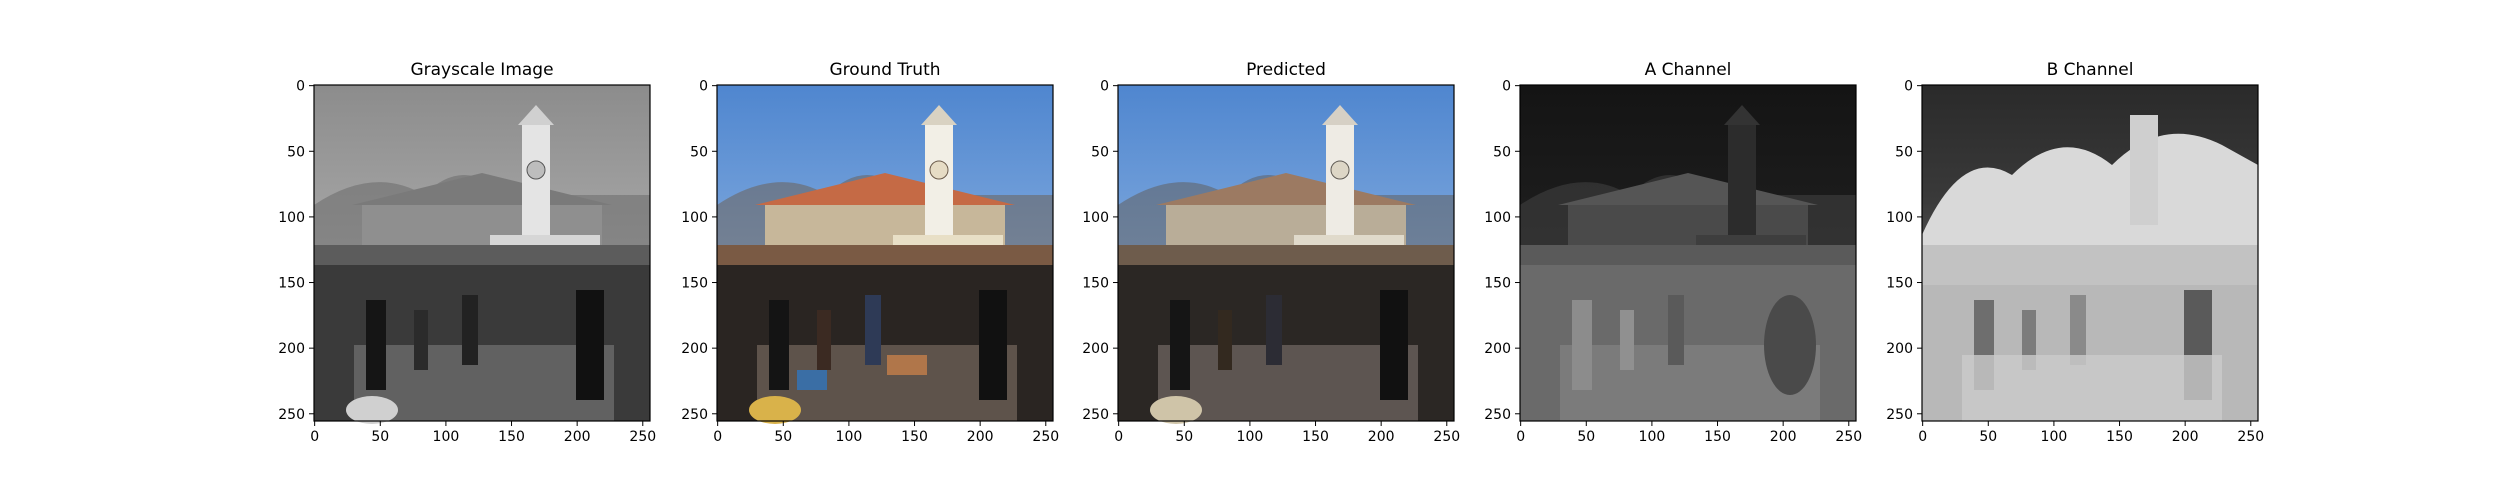 This screenshot has height=500, width=2500. I want to click on panel-title: Grayscale Image, so click(481, 70).